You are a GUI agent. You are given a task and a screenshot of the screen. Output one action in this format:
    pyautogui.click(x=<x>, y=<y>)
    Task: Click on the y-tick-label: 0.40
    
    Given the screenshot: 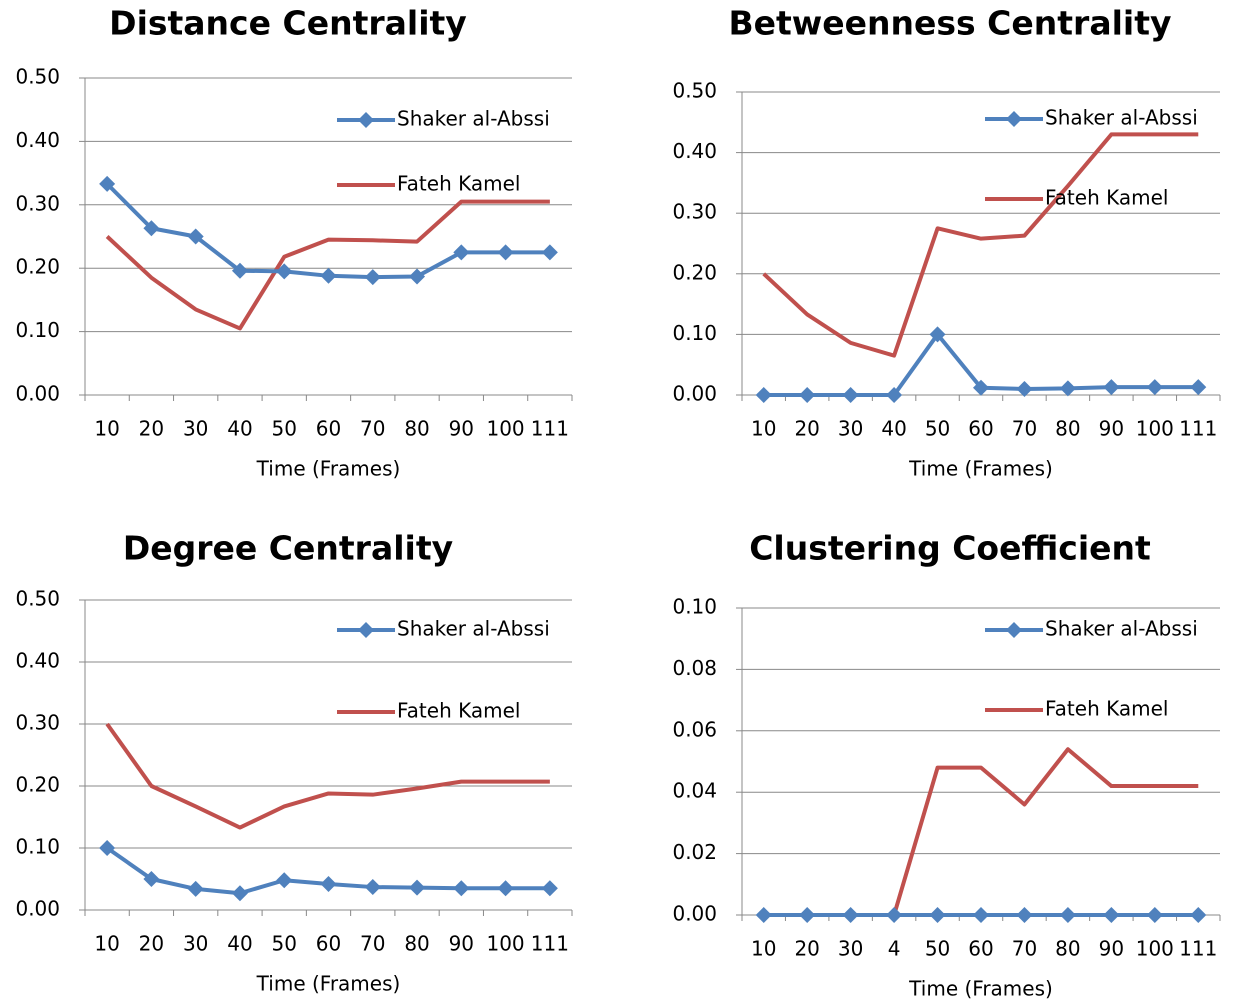 What is the action you would take?
    pyautogui.click(x=694, y=151)
    